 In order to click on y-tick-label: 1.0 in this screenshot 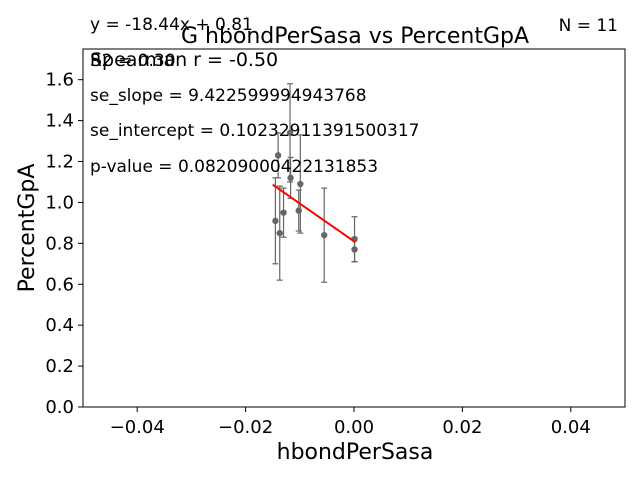, I will do `click(59, 202)`.